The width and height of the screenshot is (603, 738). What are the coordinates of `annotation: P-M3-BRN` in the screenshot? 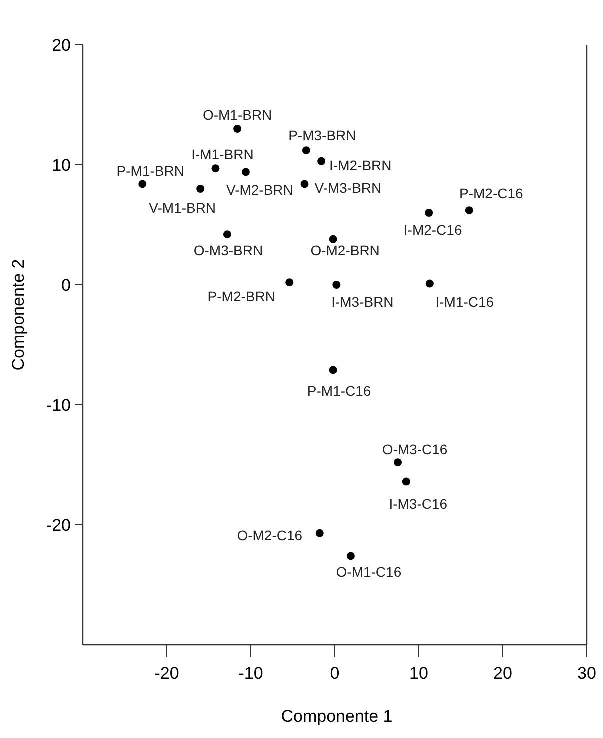 It's located at (322, 136).